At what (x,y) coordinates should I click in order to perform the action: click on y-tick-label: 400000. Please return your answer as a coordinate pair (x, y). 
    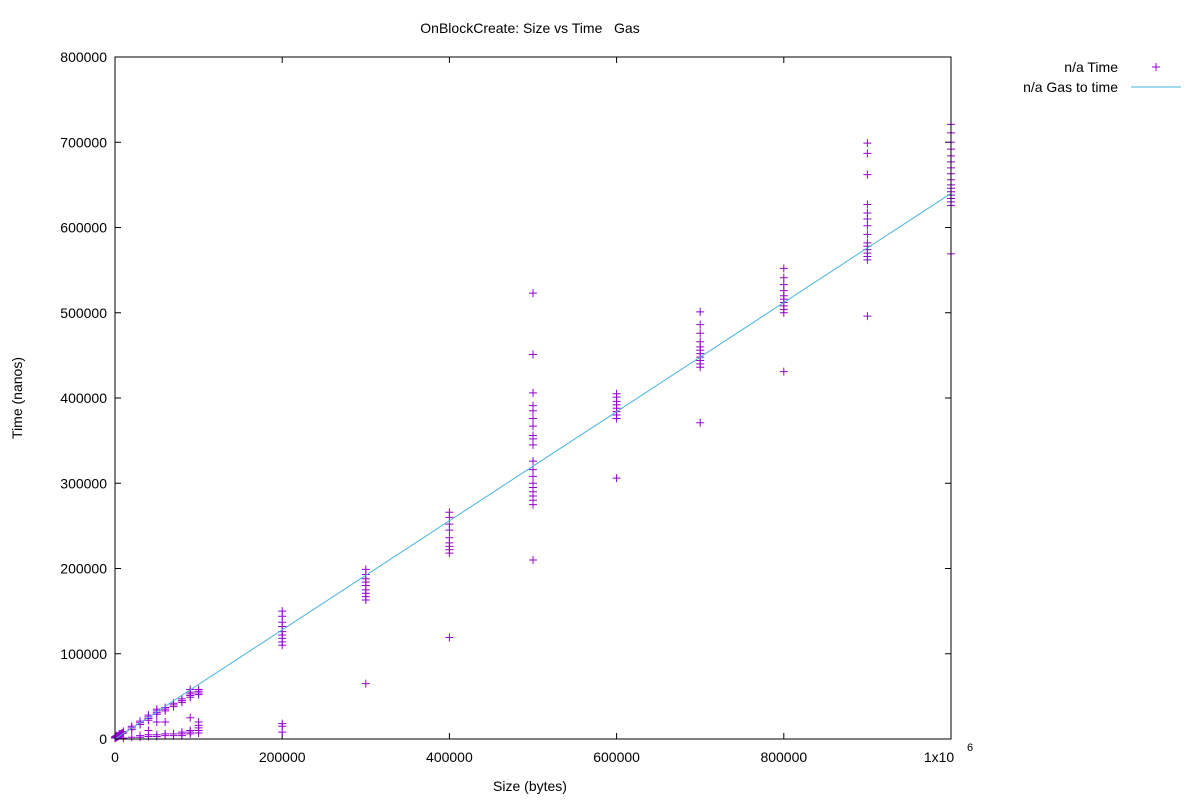
    Looking at the image, I should click on (83, 398).